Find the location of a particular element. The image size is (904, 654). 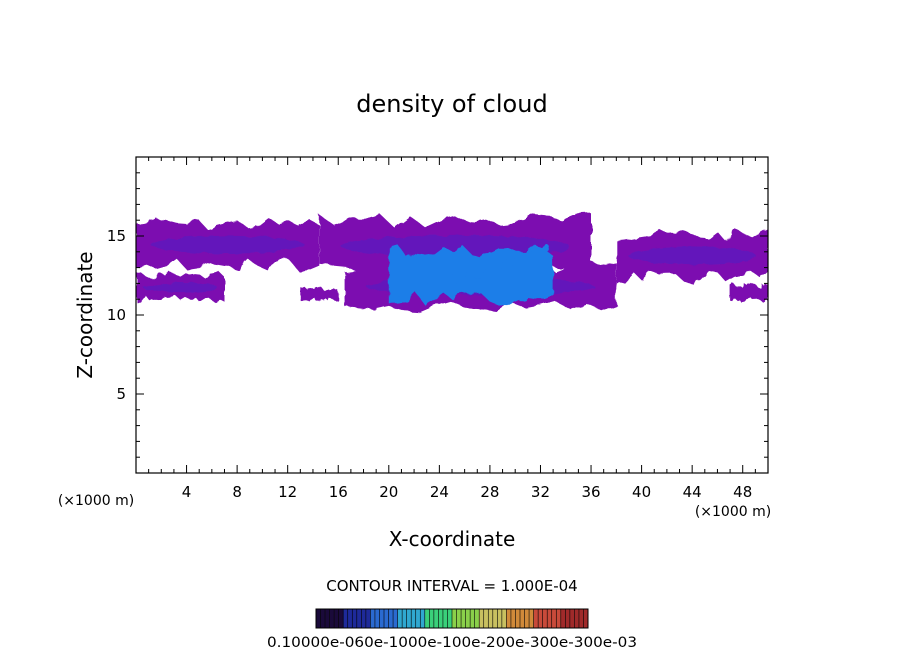

x-tick-label: 12 is located at coordinates (287, 492).